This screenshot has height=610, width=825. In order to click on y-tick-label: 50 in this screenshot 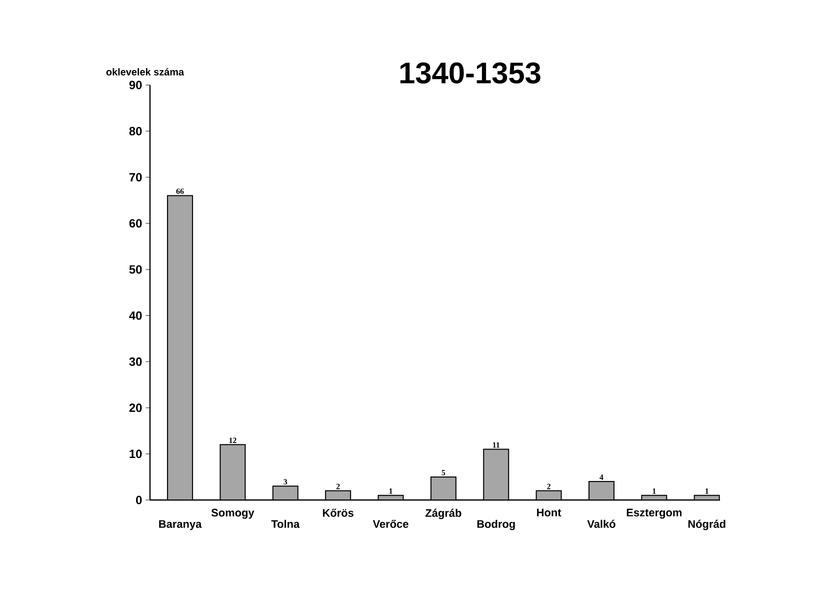, I will do `click(135, 269)`.